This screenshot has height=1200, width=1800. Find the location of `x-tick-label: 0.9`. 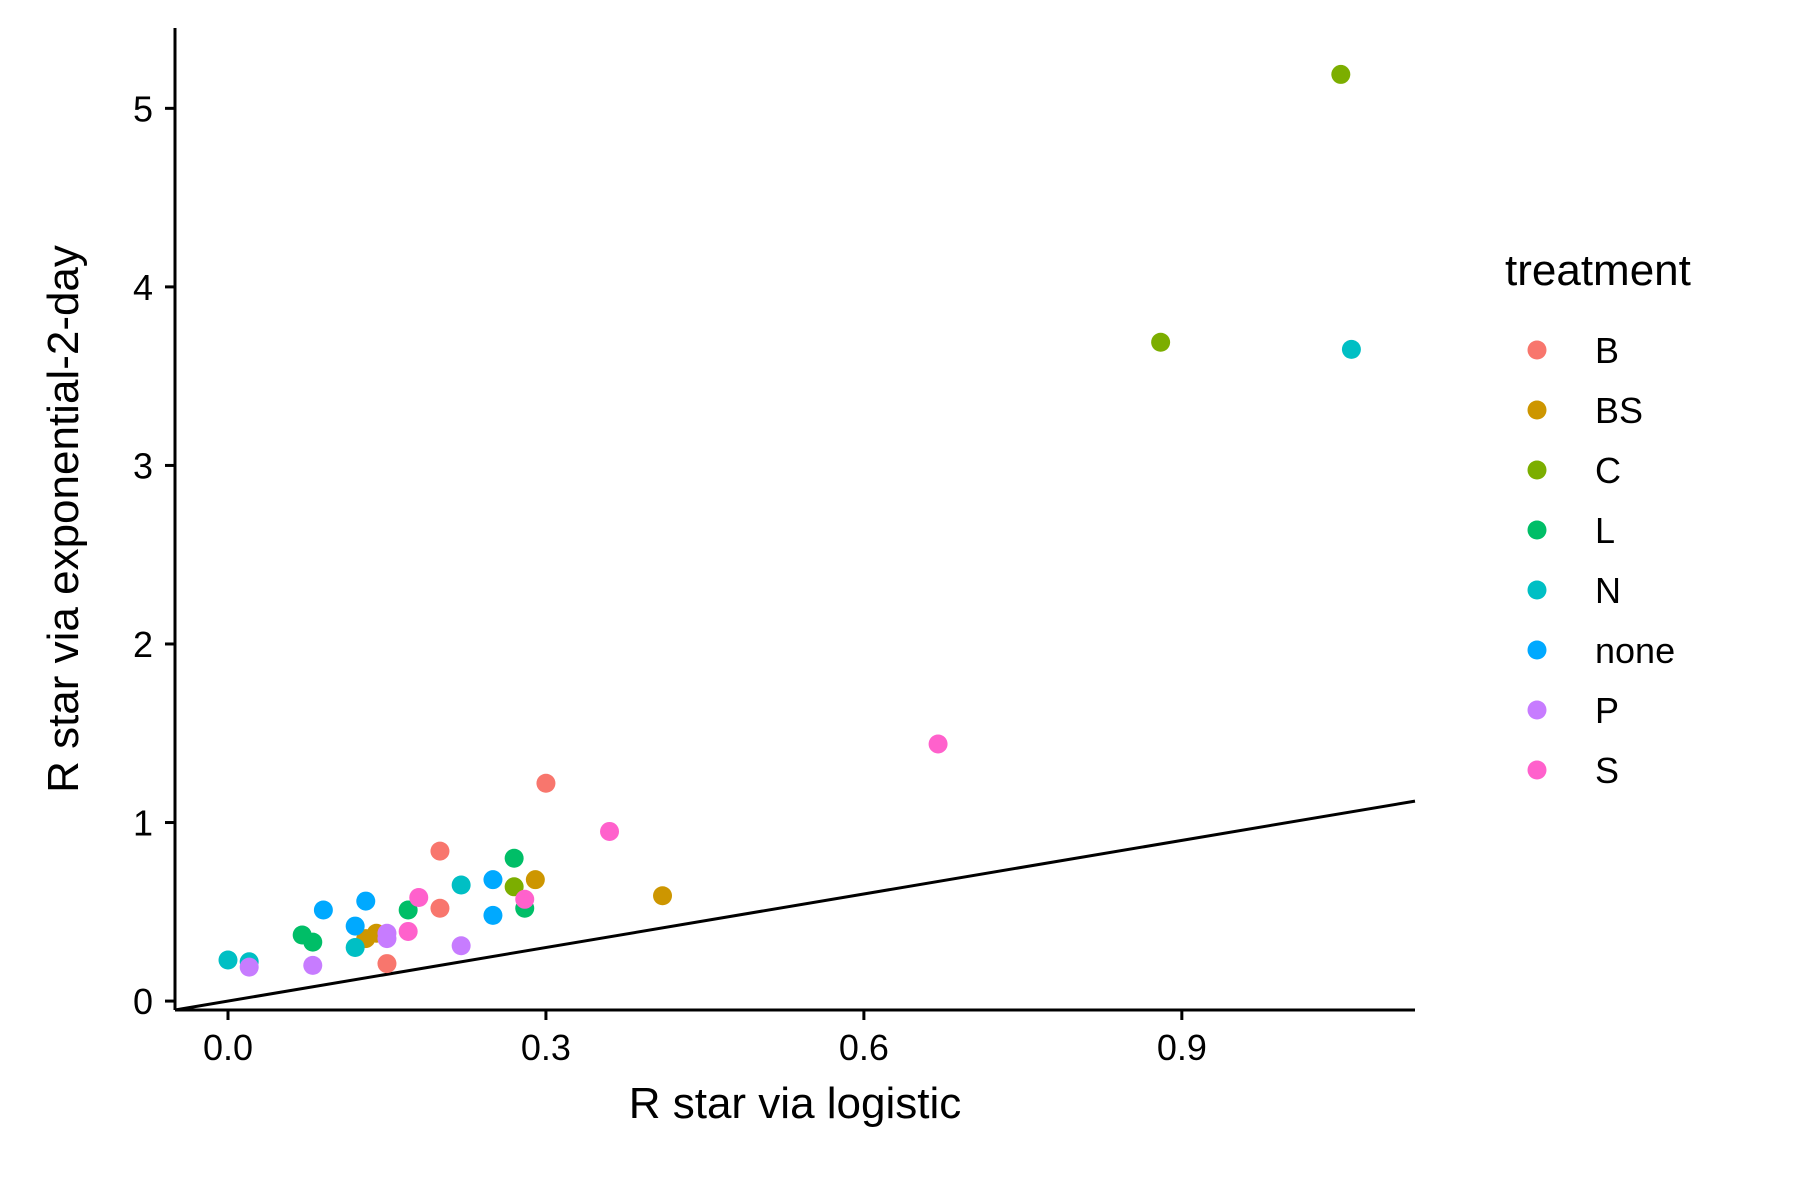

x-tick-label: 0.9 is located at coordinates (1182, 1047).